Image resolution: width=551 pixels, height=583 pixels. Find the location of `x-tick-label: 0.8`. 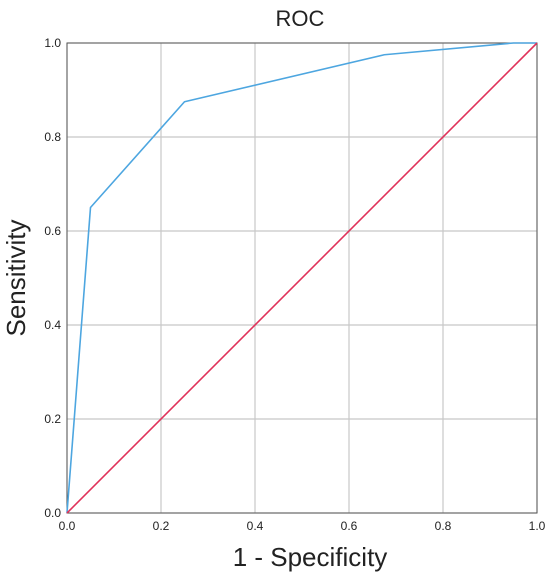

x-tick-label: 0.8 is located at coordinates (443, 526).